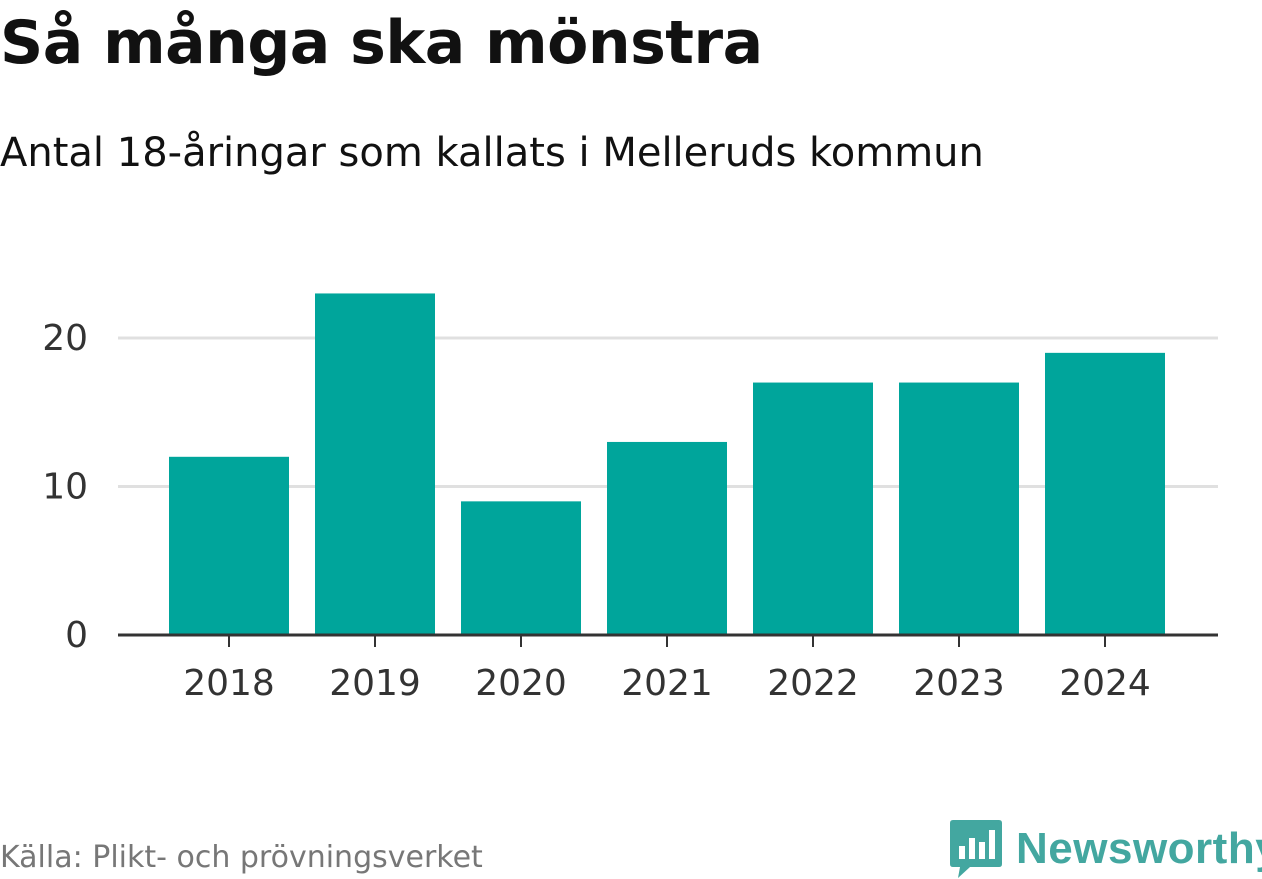 This screenshot has height=879, width=1262. What do you see at coordinates (959, 683) in the screenshot?
I see `x-tick-label: 2023` at bounding box center [959, 683].